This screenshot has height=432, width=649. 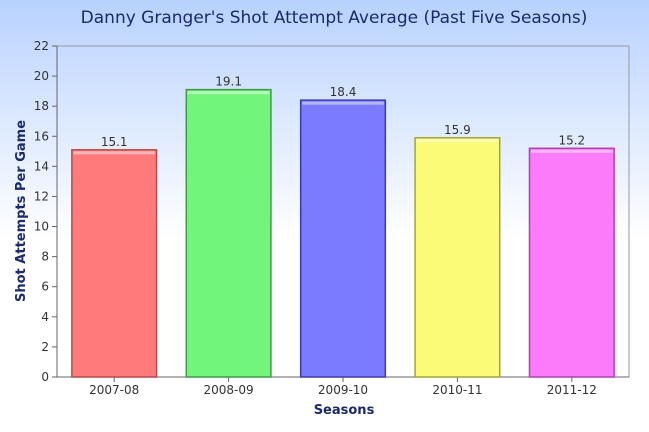 What do you see at coordinates (114, 142) in the screenshot?
I see `bar-data-label: 15.1` at bounding box center [114, 142].